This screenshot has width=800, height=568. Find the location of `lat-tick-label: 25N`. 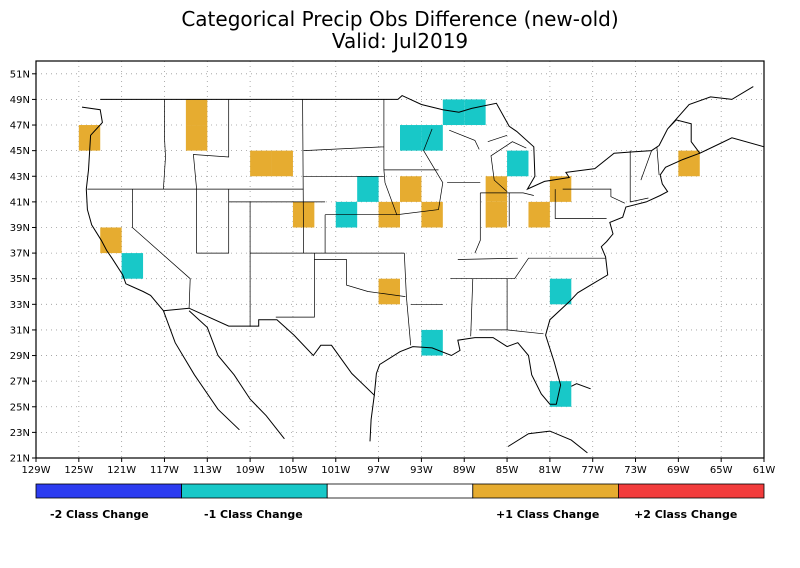

lat-tick-label: 25N is located at coordinates (20, 407).